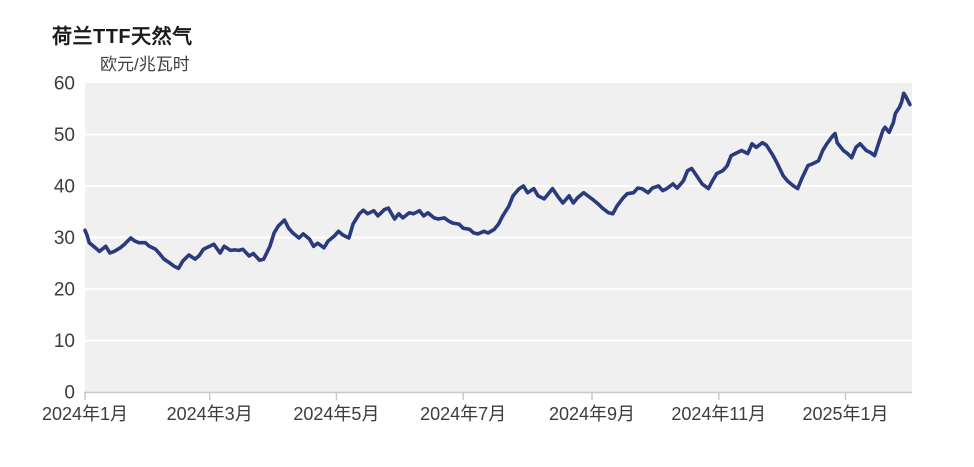 The height and width of the screenshot is (467, 974). I want to click on x-tick-label: 2024年7月, so click(463, 414).